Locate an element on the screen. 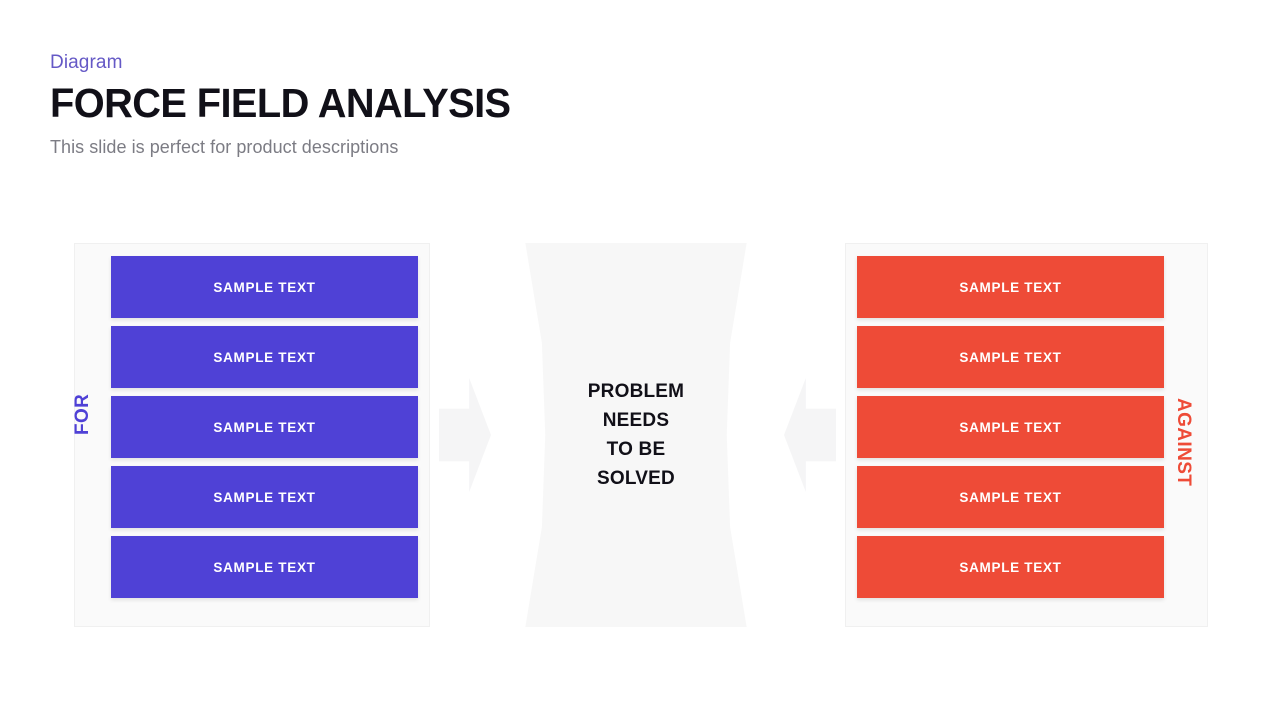 This screenshot has height=720, width=1280. arrow-left-icon is located at coordinates (810, 435).